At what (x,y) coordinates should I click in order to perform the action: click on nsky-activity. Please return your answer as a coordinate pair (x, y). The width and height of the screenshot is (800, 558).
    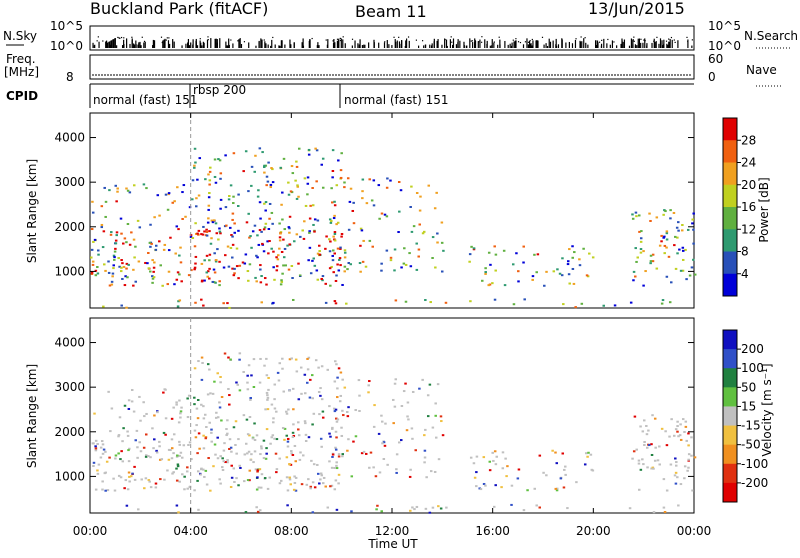
    Looking at the image, I should click on (392, 42).